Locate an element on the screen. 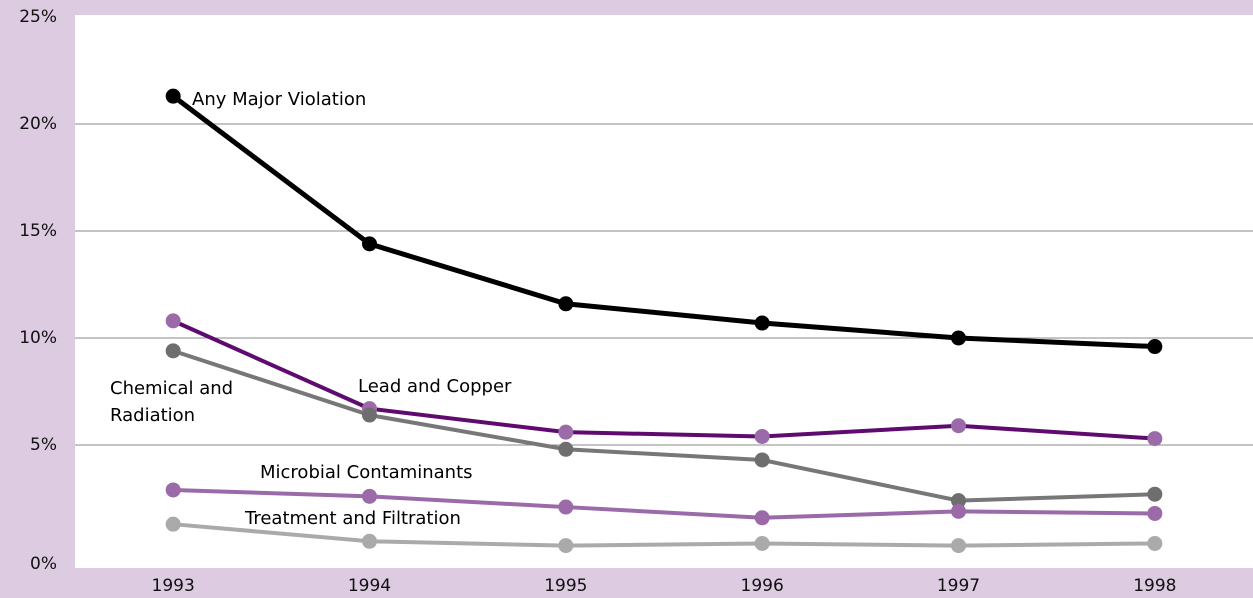  y-tick-label: 15% is located at coordinates (38, 231).